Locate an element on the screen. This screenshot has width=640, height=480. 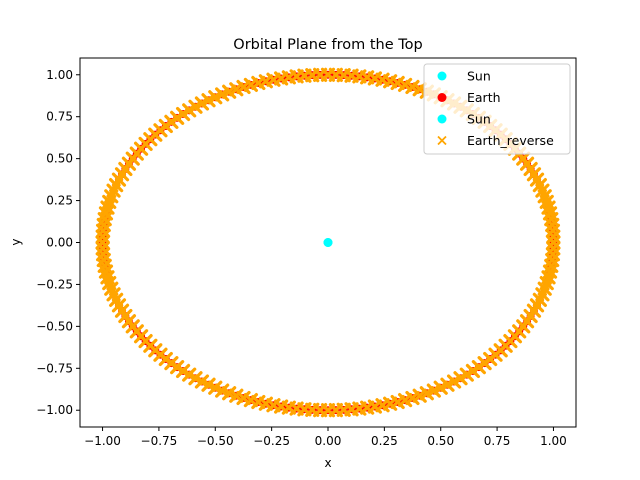
y-tick-label: 0.25 is located at coordinates (59, 201).